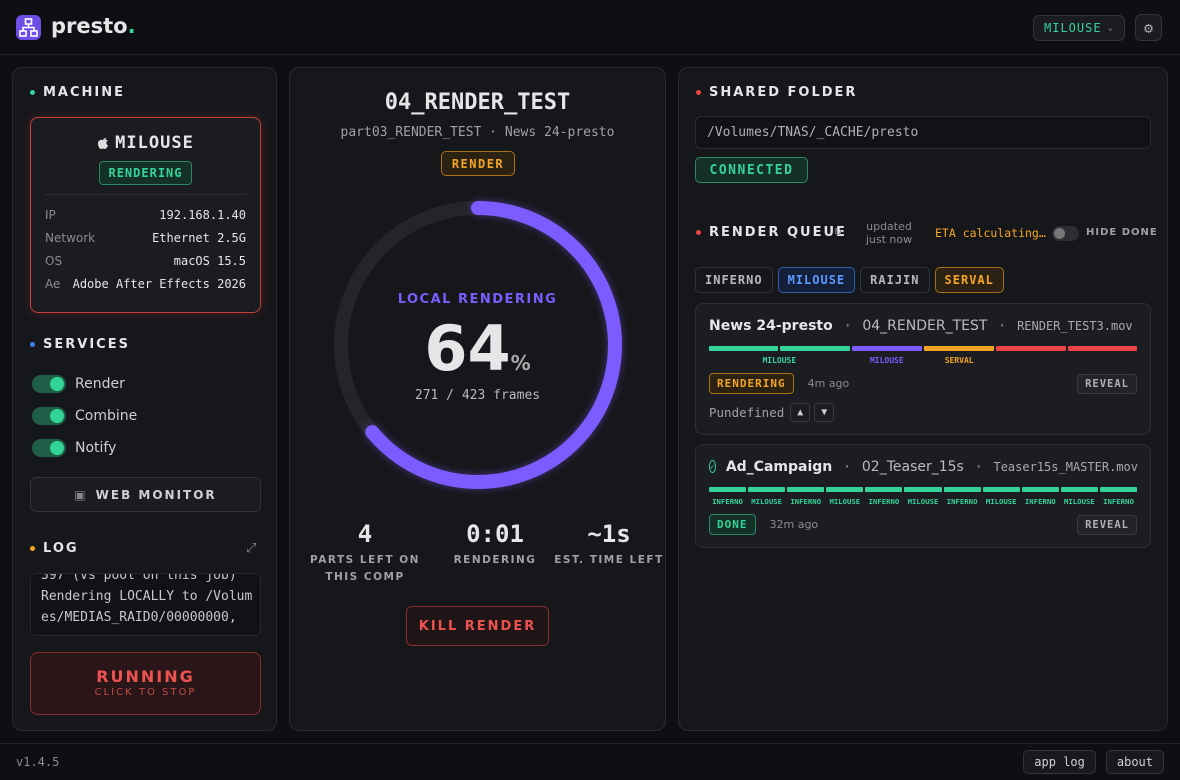  Describe the element at coordinates (838, 231) in the screenshot. I see `refresh-icon: ↻` at that location.